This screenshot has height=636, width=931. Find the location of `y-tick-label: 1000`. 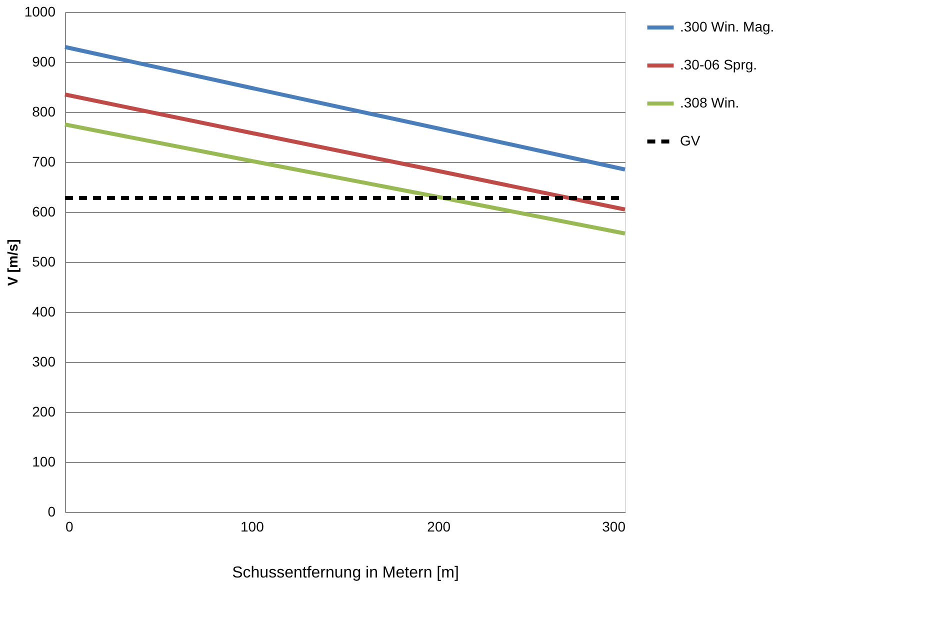

y-tick-label: 1000 is located at coordinates (40, 12).